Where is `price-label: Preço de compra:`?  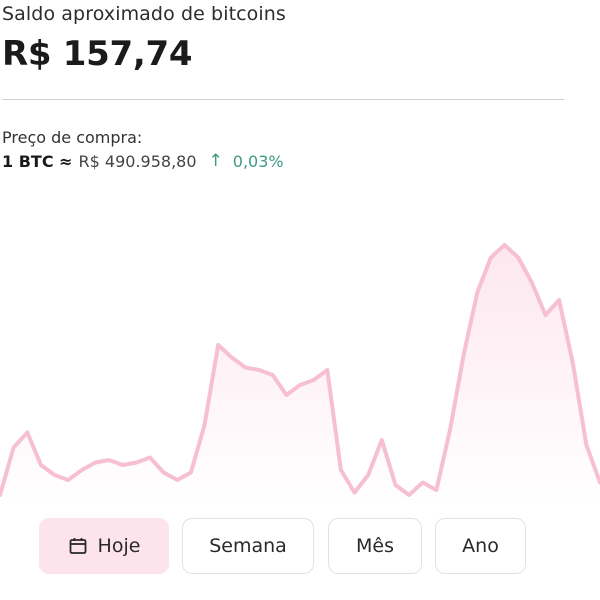 price-label: Preço de compra: is located at coordinates (72, 137).